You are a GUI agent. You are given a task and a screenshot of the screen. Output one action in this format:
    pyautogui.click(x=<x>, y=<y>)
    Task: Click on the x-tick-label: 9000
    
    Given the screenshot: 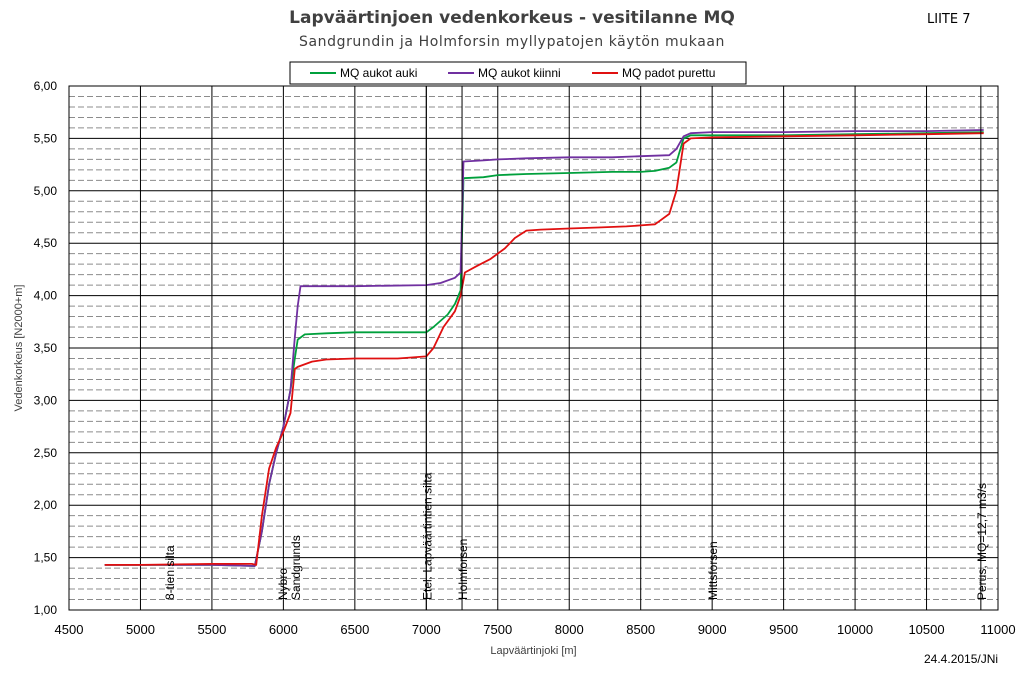 What is the action you would take?
    pyautogui.click(x=712, y=629)
    